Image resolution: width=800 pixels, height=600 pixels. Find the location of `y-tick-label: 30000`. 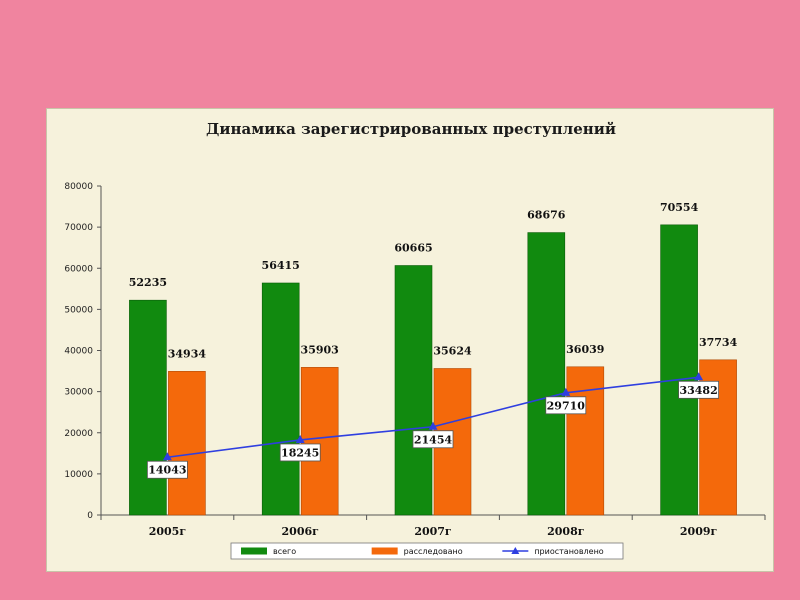

y-tick-label: 30000 is located at coordinates (78, 393).